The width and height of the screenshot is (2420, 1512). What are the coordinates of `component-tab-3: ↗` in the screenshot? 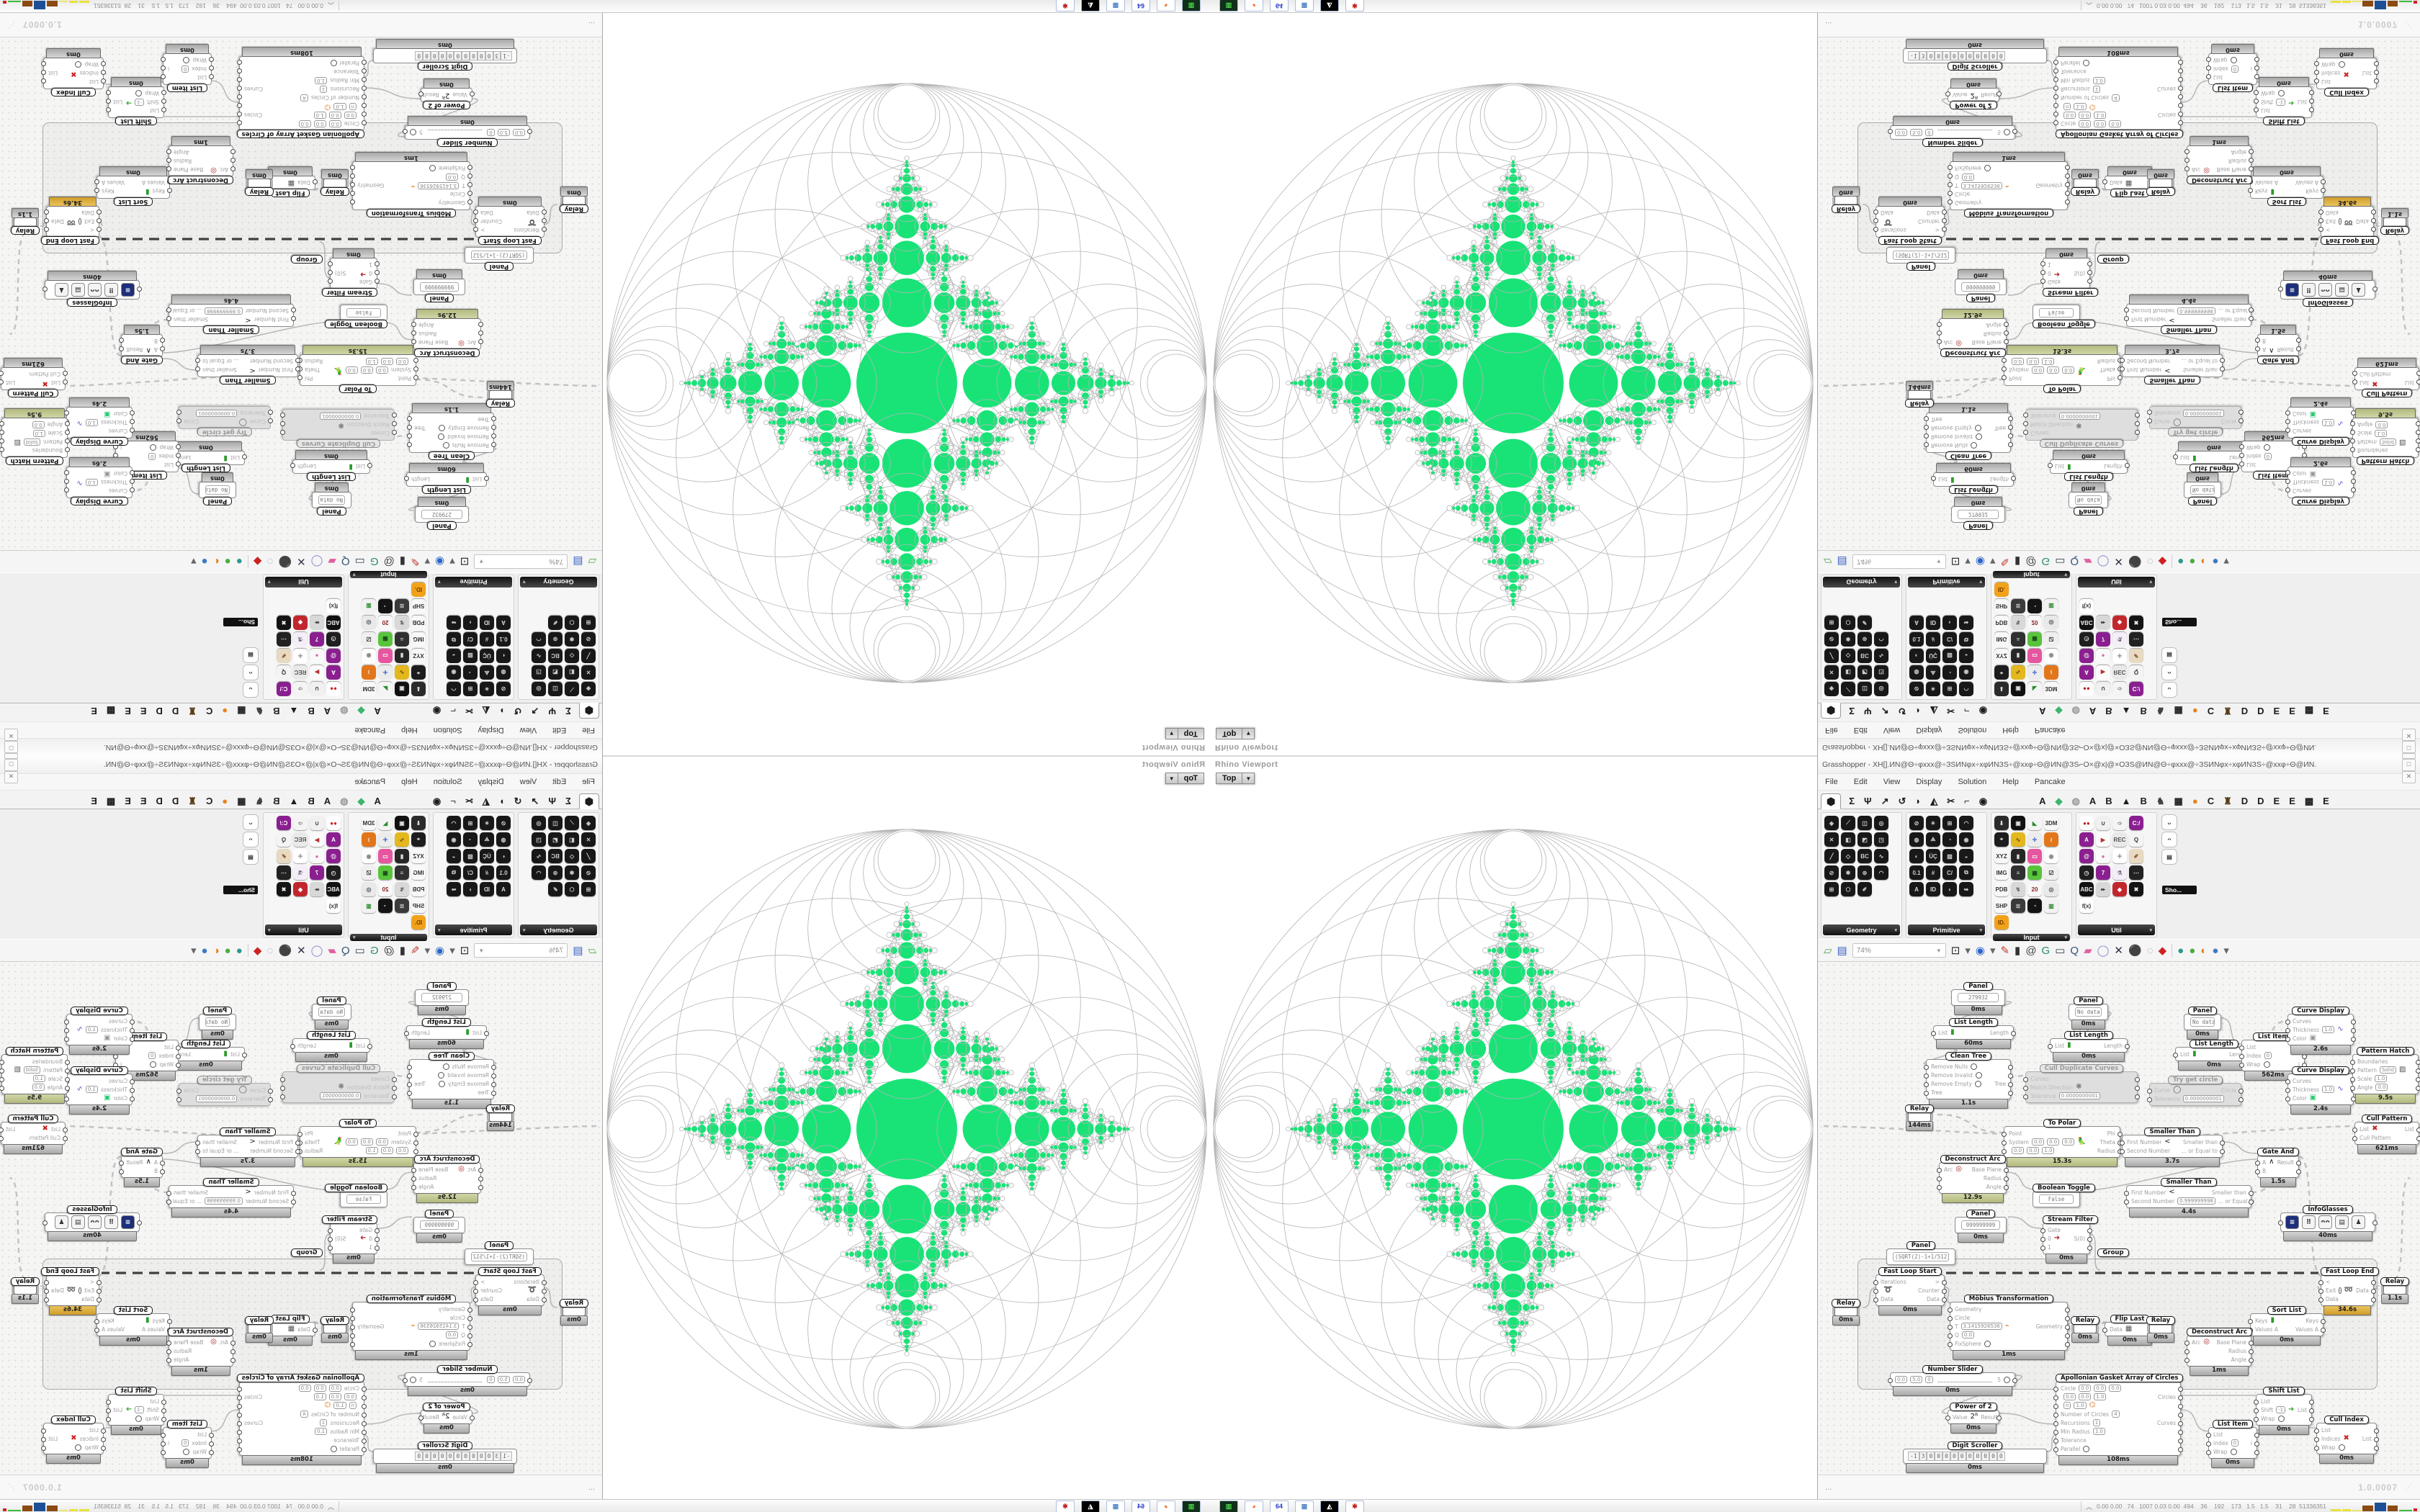 It's located at (1885, 801).